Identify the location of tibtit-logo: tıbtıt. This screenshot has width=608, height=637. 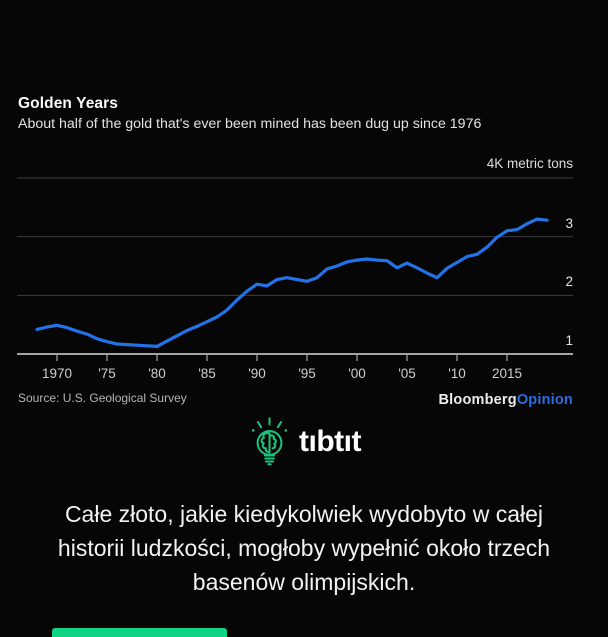
(304, 442).